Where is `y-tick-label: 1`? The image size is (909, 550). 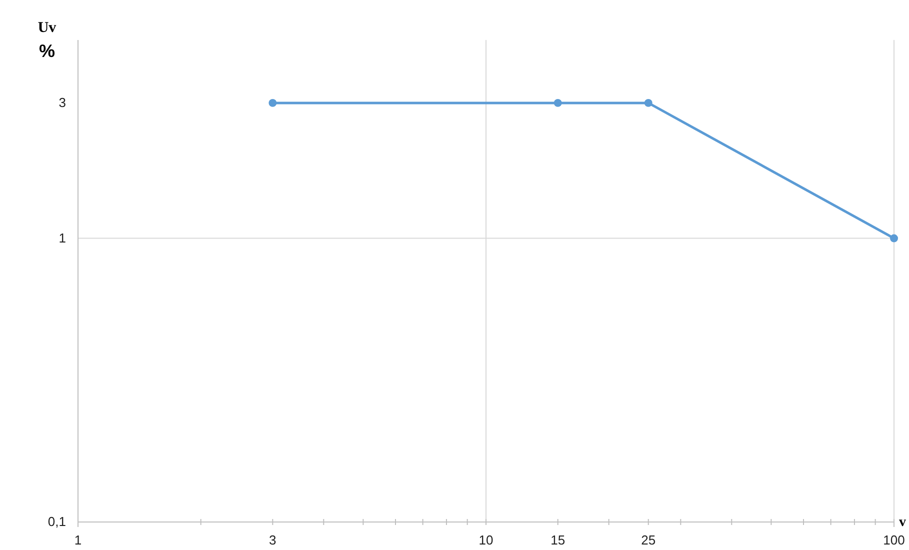
y-tick-label: 1 is located at coordinates (62, 238).